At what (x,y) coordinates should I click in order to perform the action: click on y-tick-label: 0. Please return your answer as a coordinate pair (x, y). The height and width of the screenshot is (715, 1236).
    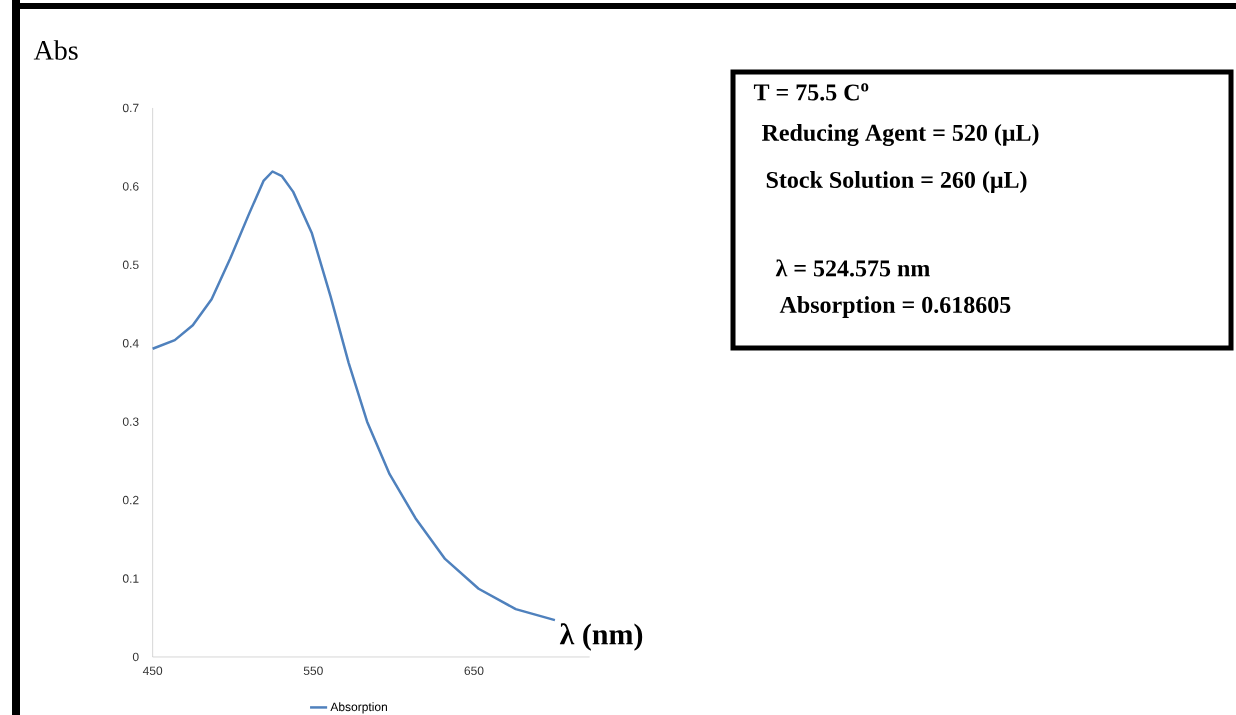
    Looking at the image, I should click on (135, 657).